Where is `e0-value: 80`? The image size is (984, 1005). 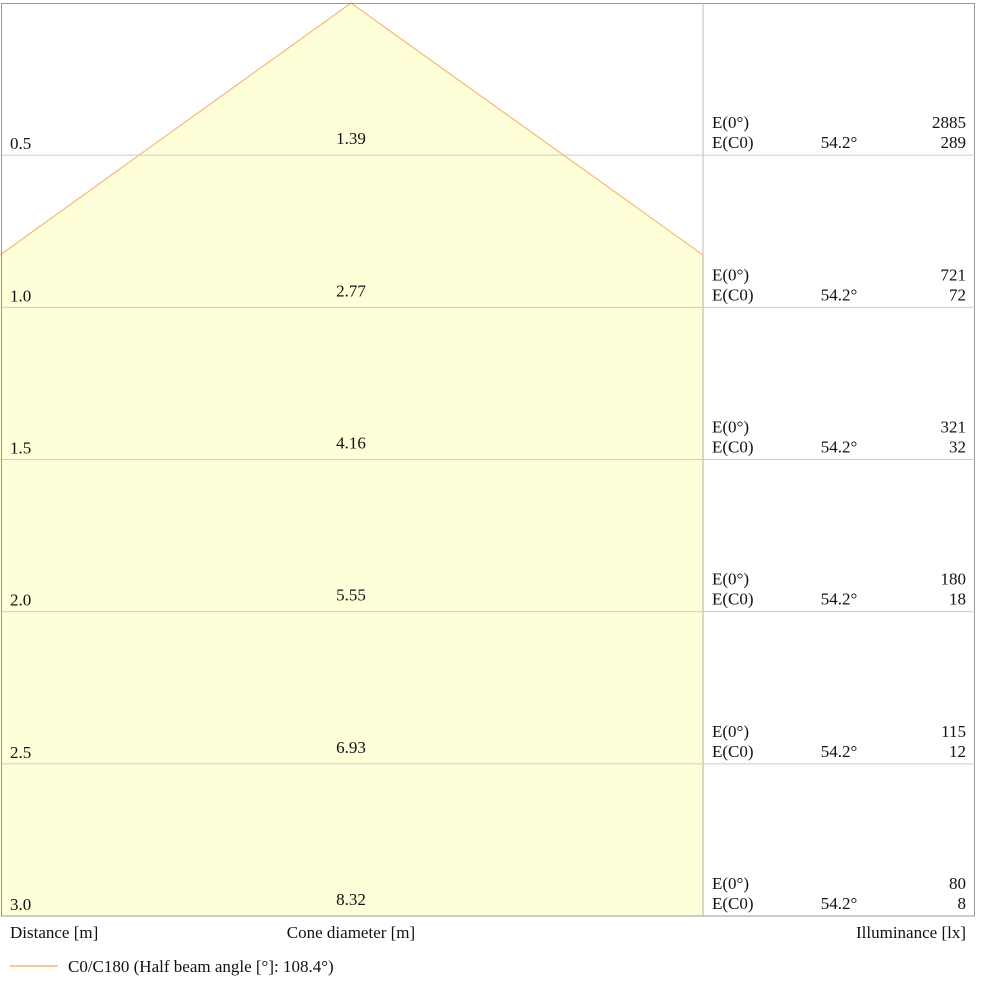 e0-value: 80 is located at coordinates (957, 883).